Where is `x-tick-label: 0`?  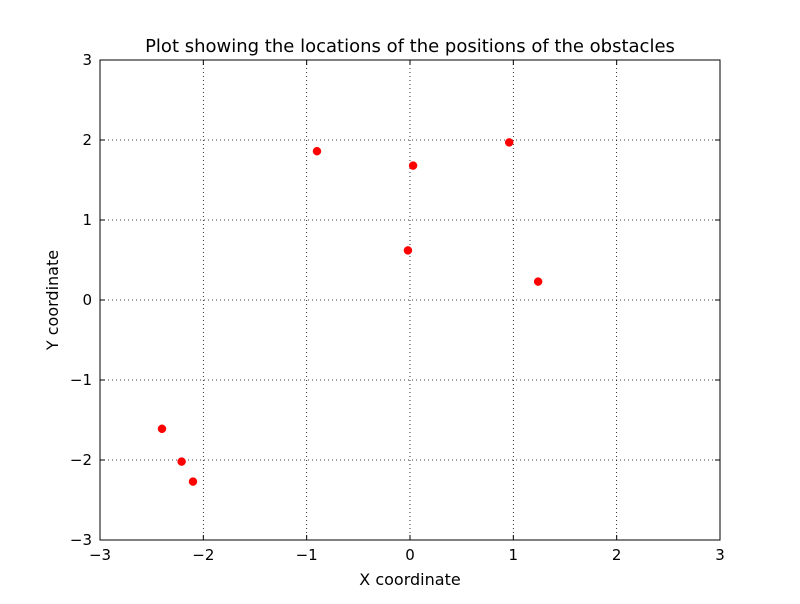 x-tick-label: 0 is located at coordinates (410, 555).